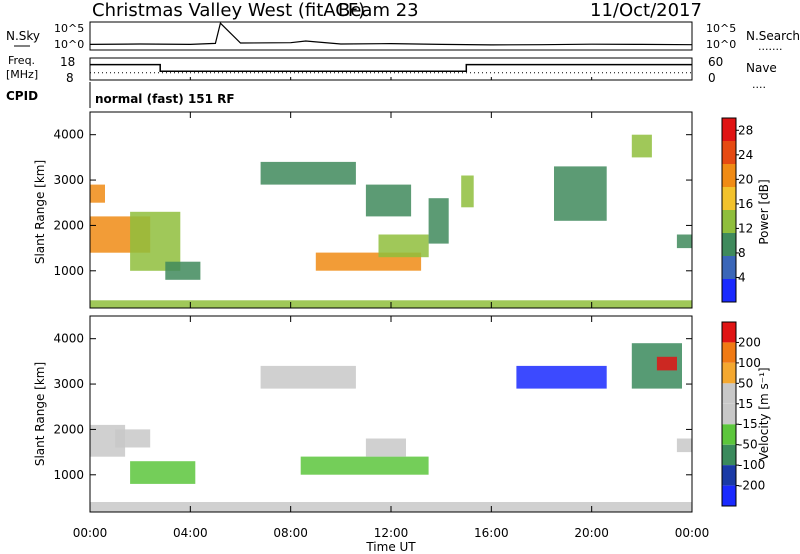 Image resolution: width=800 pixels, height=554 pixels. What do you see at coordinates (40, 414) in the screenshot?
I see `velocity-y-label: Slant Range [km]` at bounding box center [40, 414].